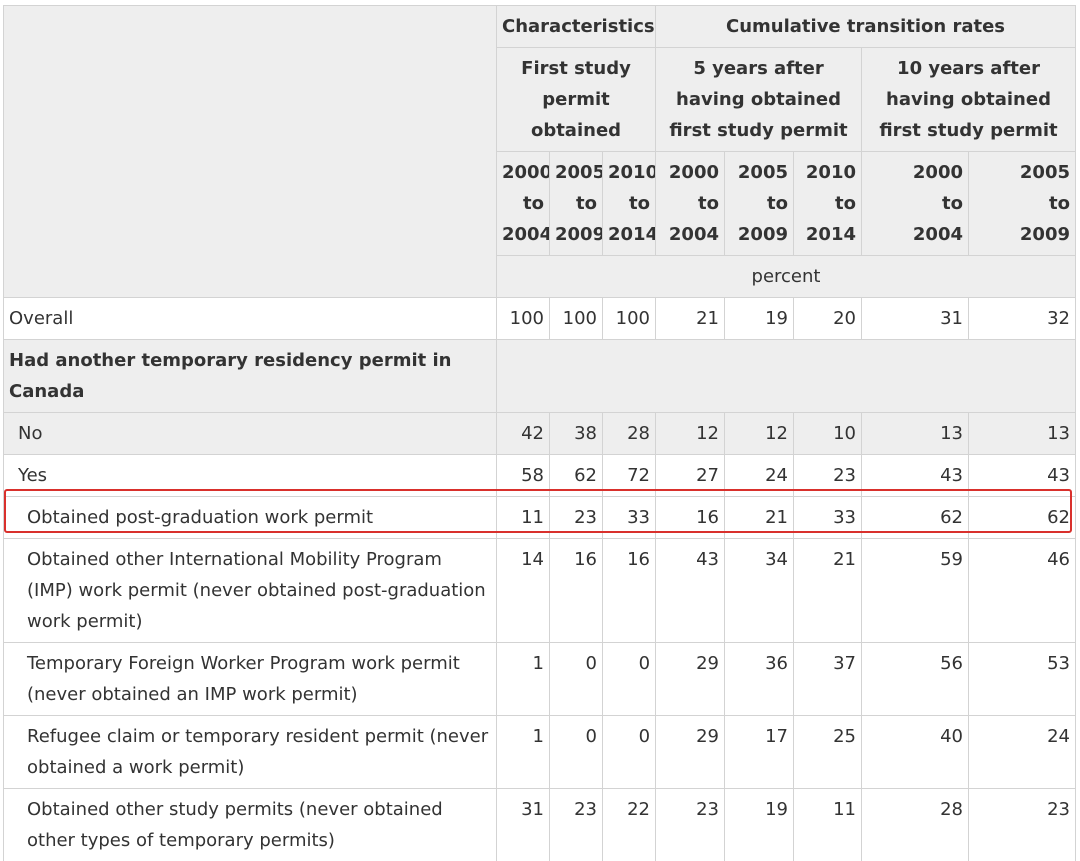  What do you see at coordinates (629, 825) in the screenshot?
I see `table-cell: 22` at bounding box center [629, 825].